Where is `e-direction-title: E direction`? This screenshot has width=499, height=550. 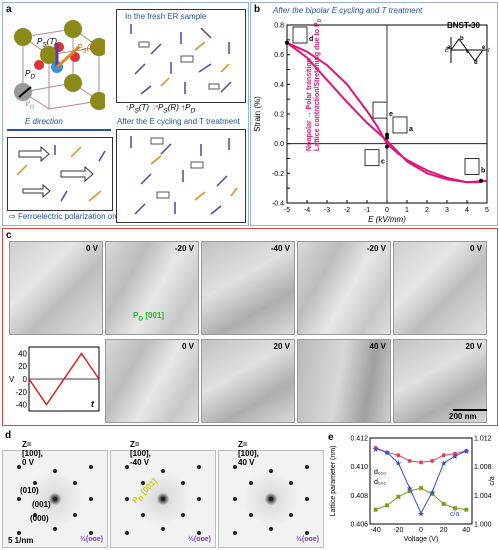
e-direction-title: E direction is located at coordinates (44, 121).